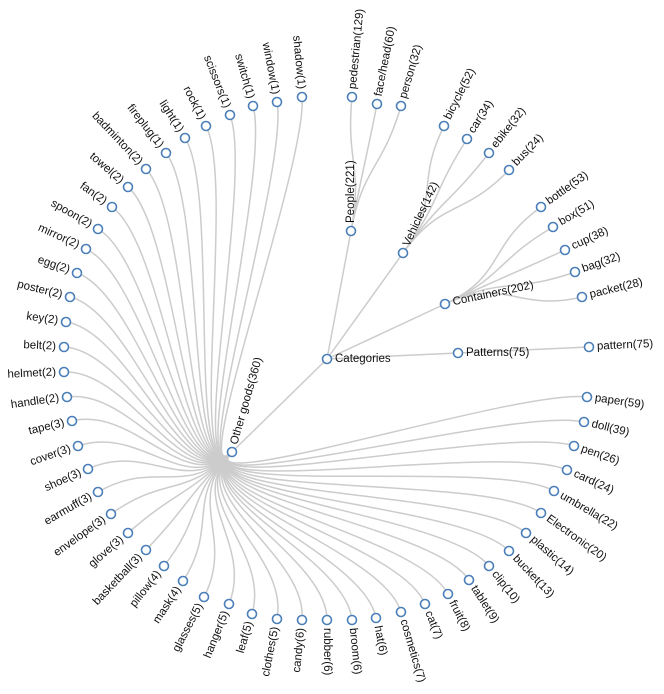  Describe the element at coordinates (411, 645) in the screenshot. I see `leaf-node-cosmetics: cosmetics(7)` at that location.